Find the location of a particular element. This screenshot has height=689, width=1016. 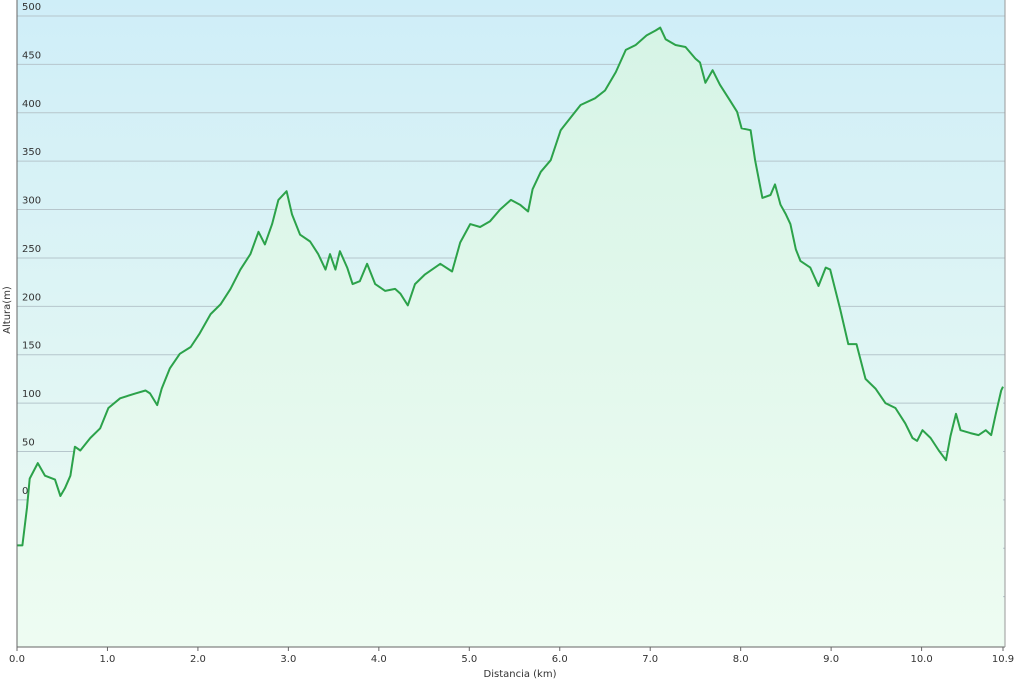

x-tick-label: 1.0 is located at coordinates (108, 659).